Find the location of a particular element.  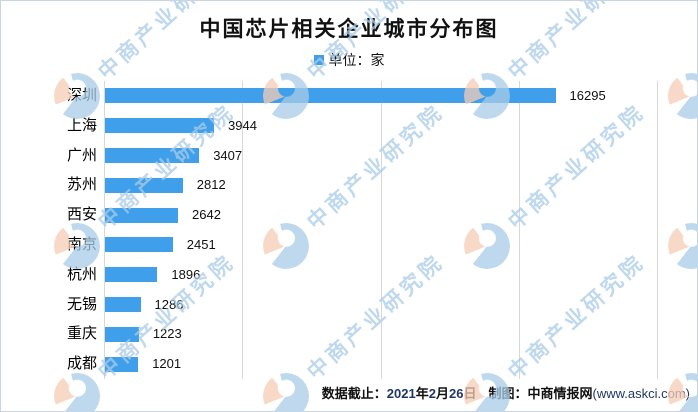

author-site: (www.askci.com) is located at coordinates (641, 393).